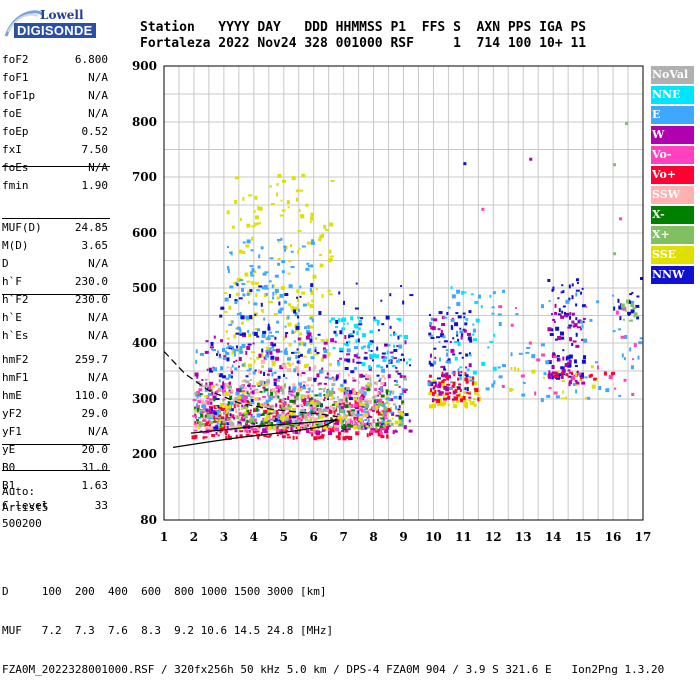 The image size is (700, 689). What do you see at coordinates (194, 537) in the screenshot?
I see `x-tick-label: 2` at bounding box center [194, 537].